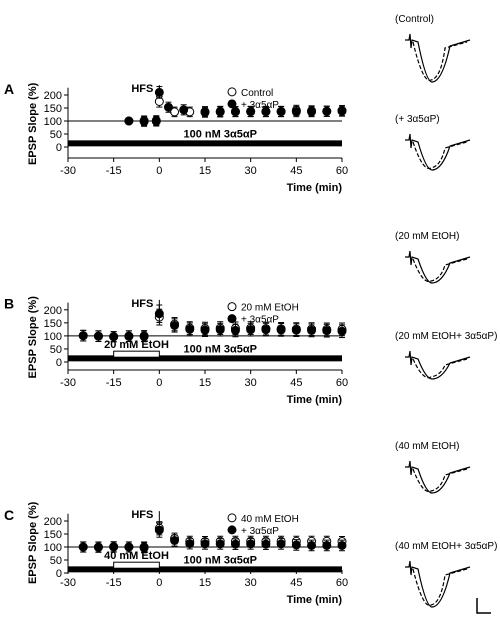  What do you see at coordinates (427, 446) in the screenshot?
I see `trace-label: (40 mM EtOH)` at bounding box center [427, 446].